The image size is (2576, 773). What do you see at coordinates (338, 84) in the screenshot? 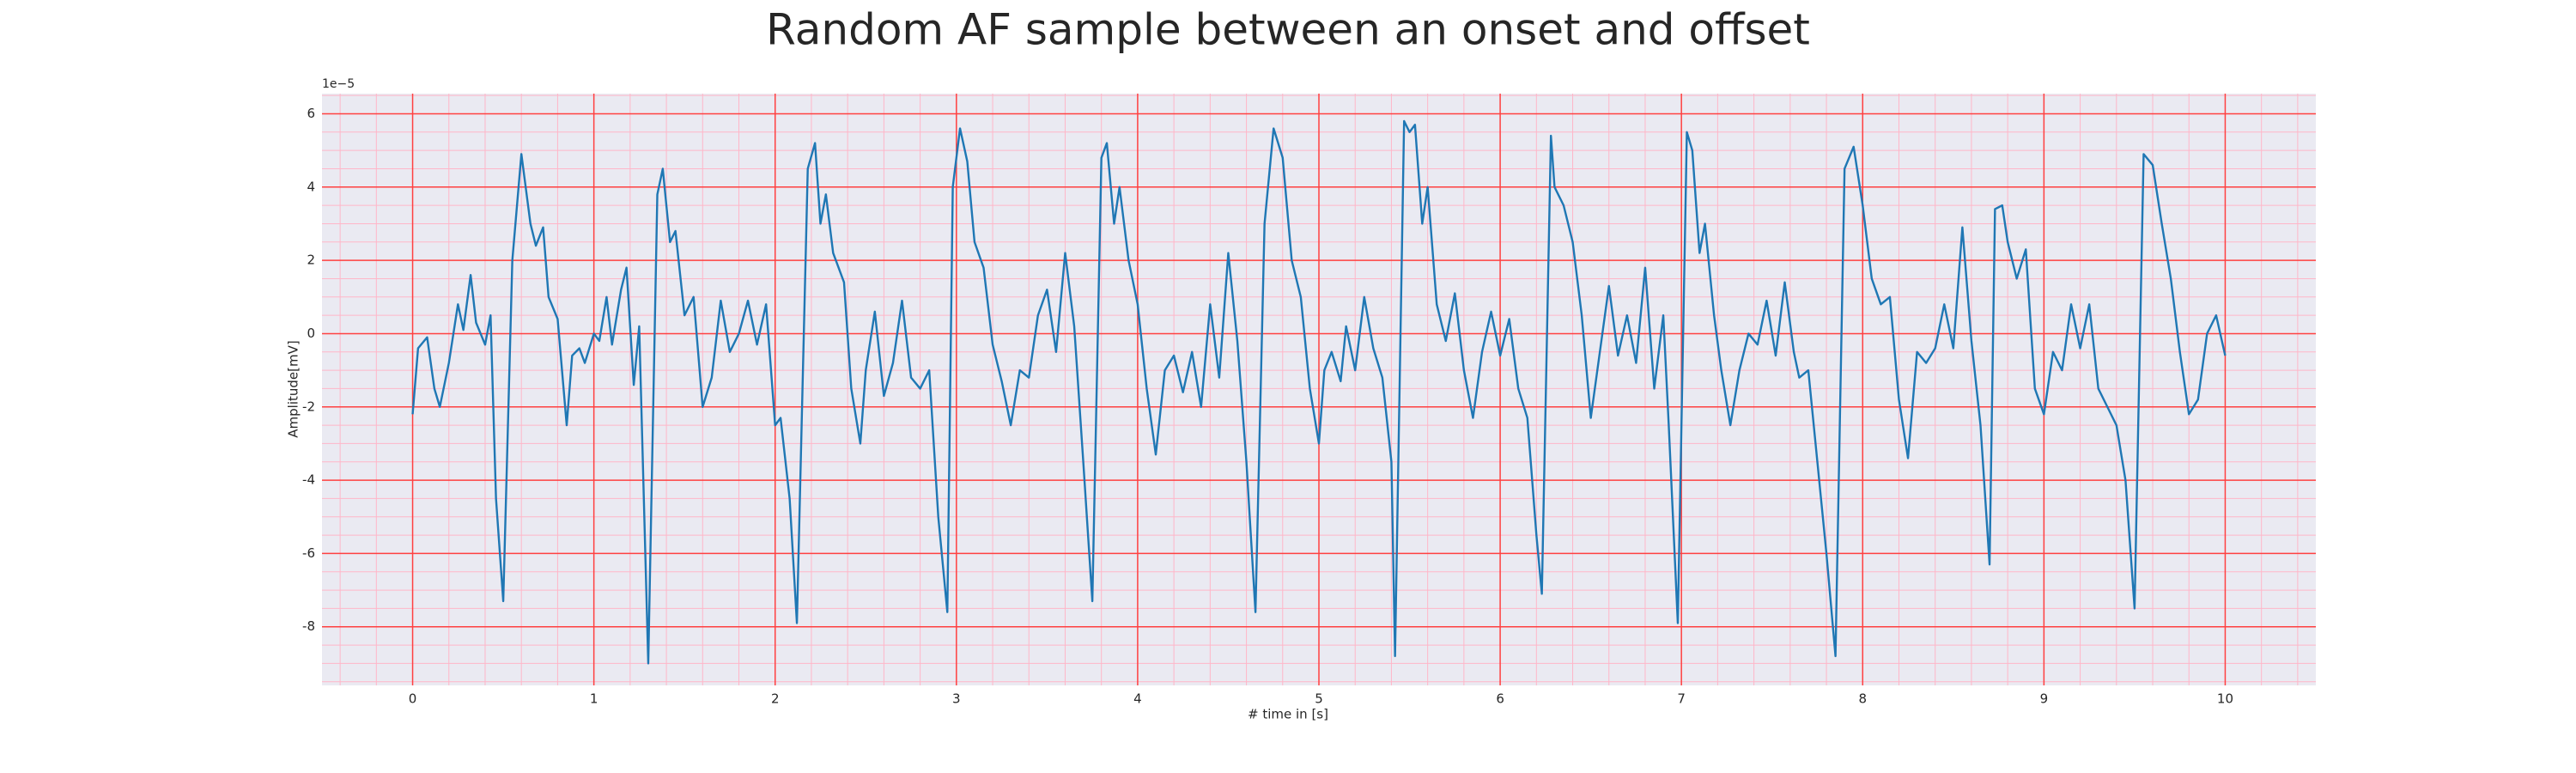
I see `y-offset-label: 1e−5` at bounding box center [338, 84].